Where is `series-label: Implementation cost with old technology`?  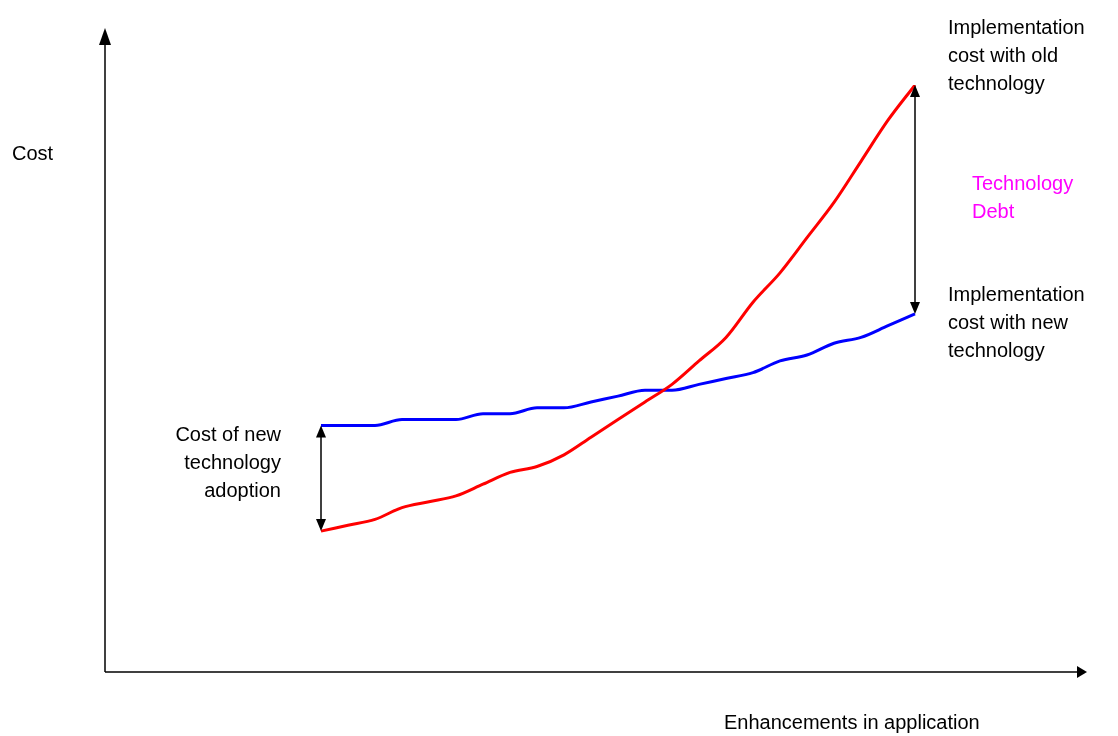 series-label: Implementation cost with old technology is located at coordinates (1017, 55).